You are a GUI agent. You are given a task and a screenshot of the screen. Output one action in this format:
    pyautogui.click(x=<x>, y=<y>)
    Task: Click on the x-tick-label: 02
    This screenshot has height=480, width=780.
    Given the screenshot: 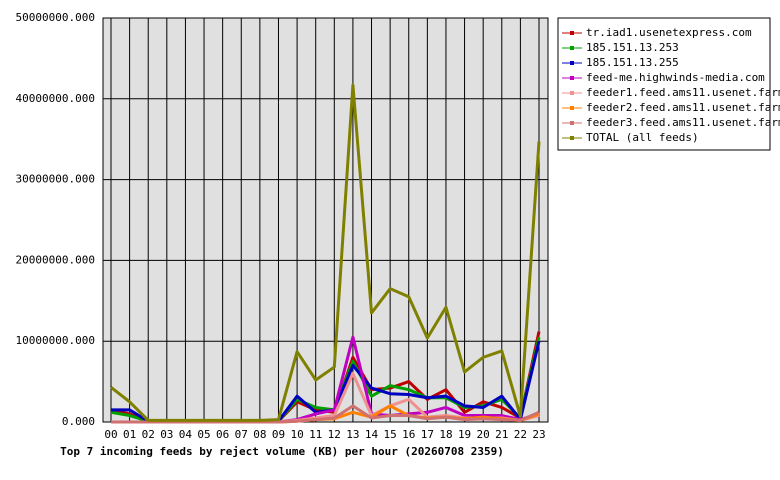 What is the action you would take?
    pyautogui.click(x=148, y=434)
    